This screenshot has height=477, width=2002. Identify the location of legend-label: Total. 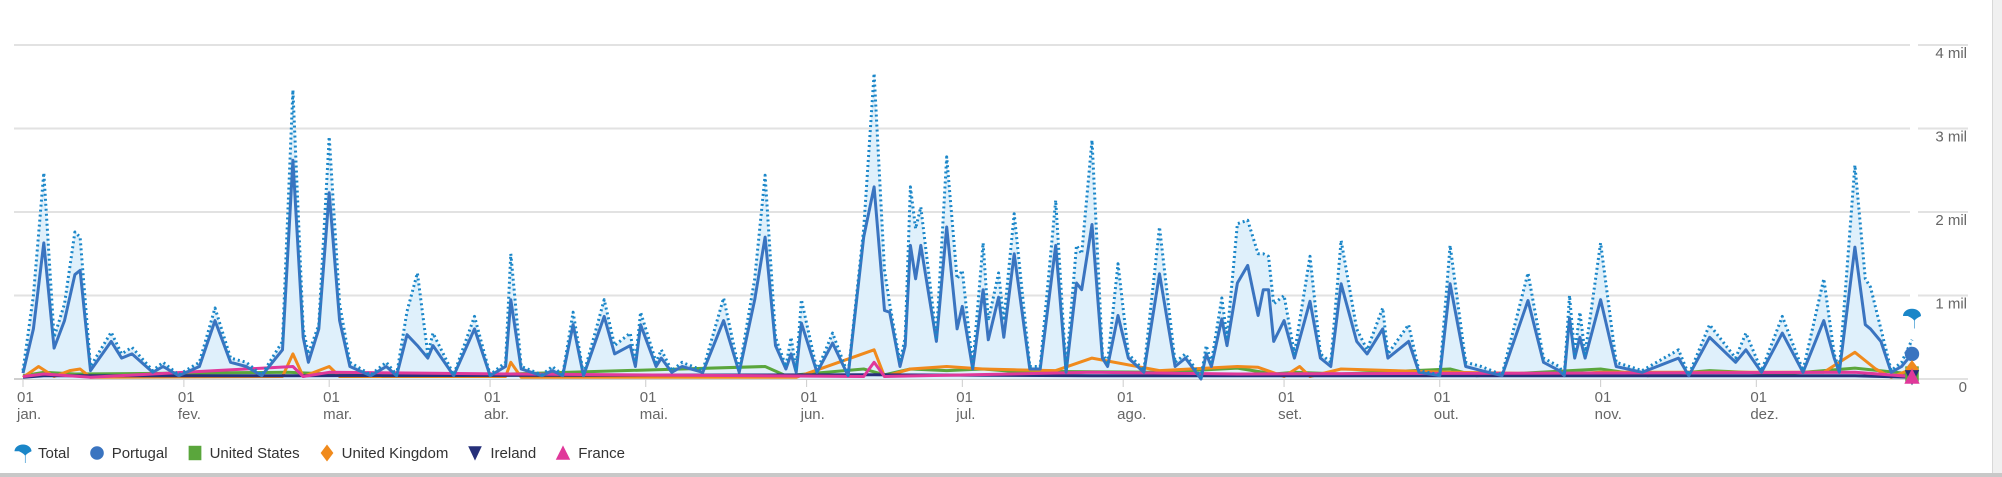
(54, 453).